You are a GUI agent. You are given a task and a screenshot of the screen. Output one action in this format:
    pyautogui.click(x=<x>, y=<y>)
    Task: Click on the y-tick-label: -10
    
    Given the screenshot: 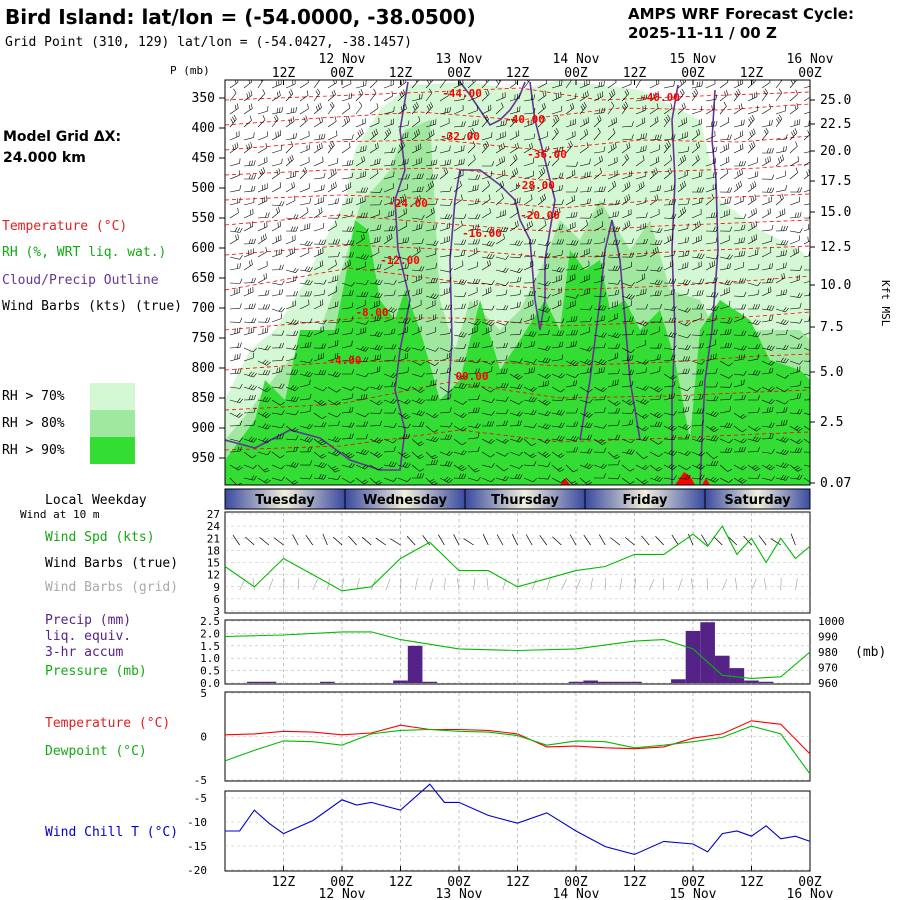 What is the action you would take?
    pyautogui.click(x=197, y=822)
    